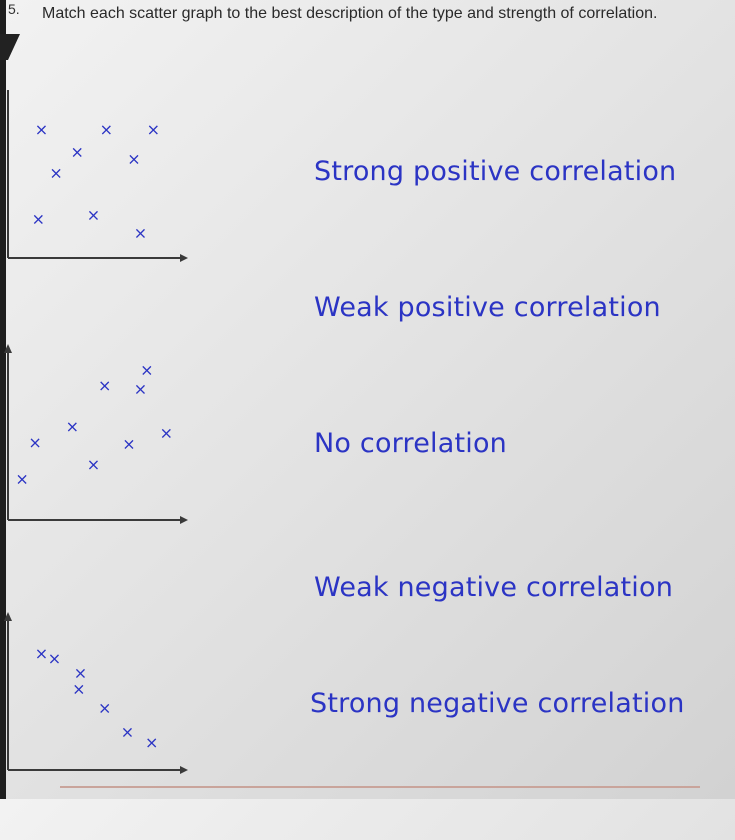 This screenshot has height=840, width=735. What do you see at coordinates (96, 181) in the screenshot?
I see `graph-1-points: × × × × × × × × ×` at bounding box center [96, 181].